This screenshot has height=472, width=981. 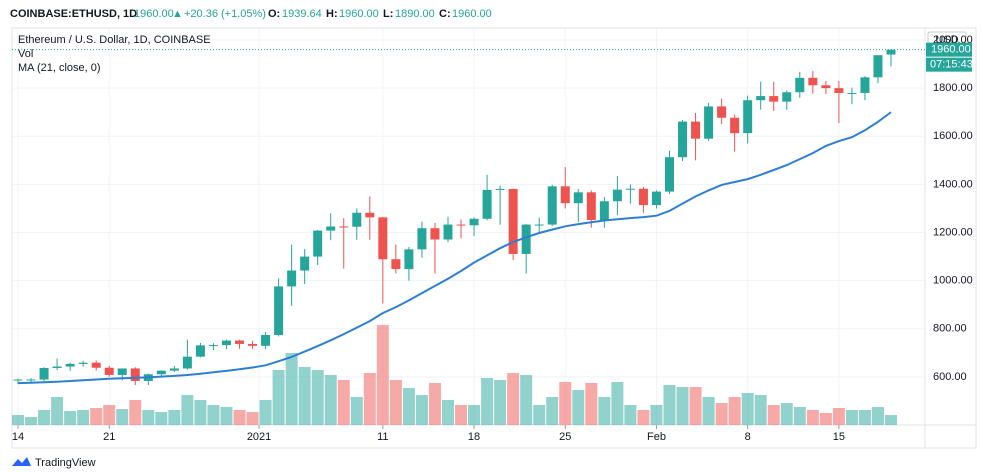 I want to click on brand: TradingView, so click(x=54, y=463).